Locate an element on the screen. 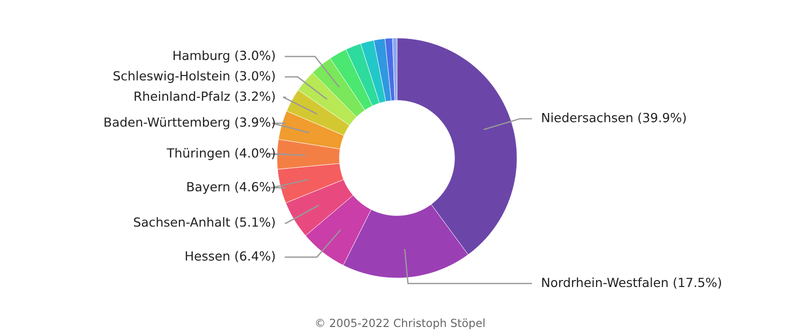  slice-label: Niedersachsen (39.9%) is located at coordinates (614, 118).